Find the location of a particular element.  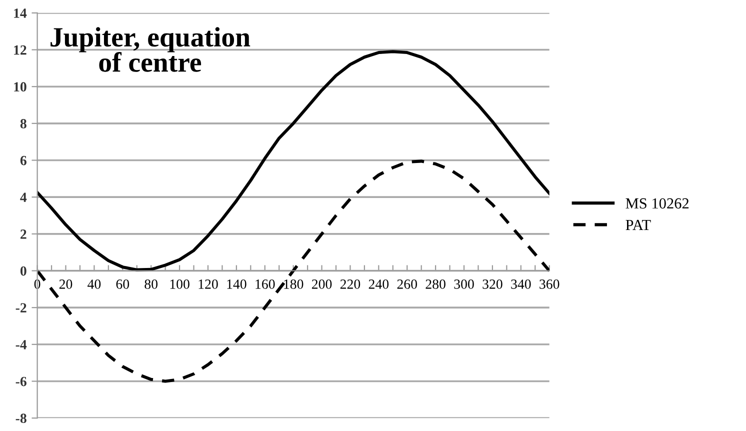

x-tick-label: 300 is located at coordinates (464, 284).